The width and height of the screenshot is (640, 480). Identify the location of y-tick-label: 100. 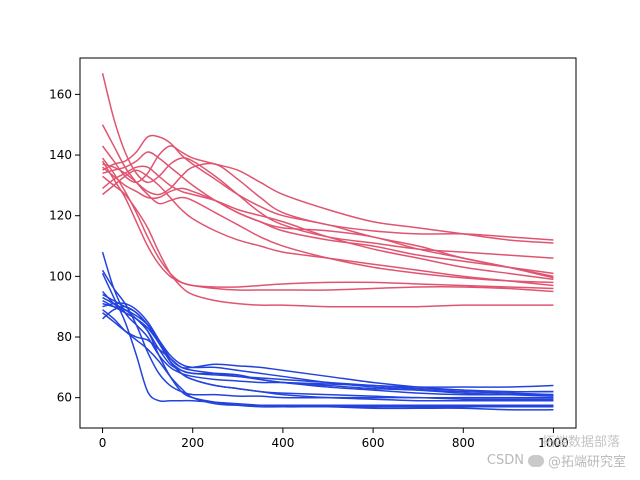
(60, 276).